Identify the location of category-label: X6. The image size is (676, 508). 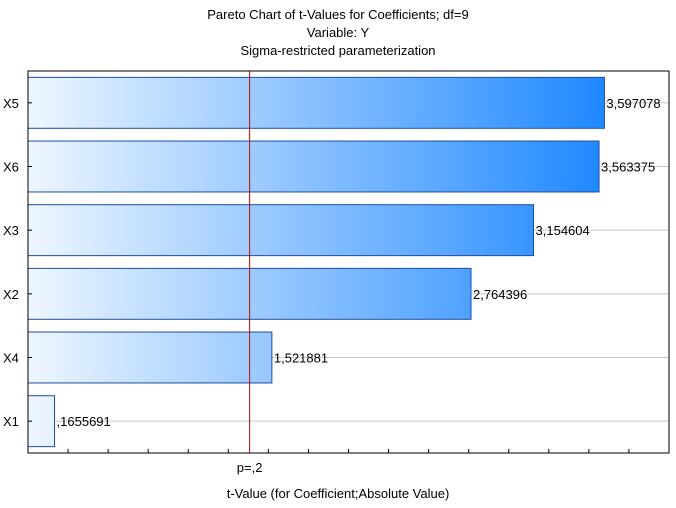
(11, 167).